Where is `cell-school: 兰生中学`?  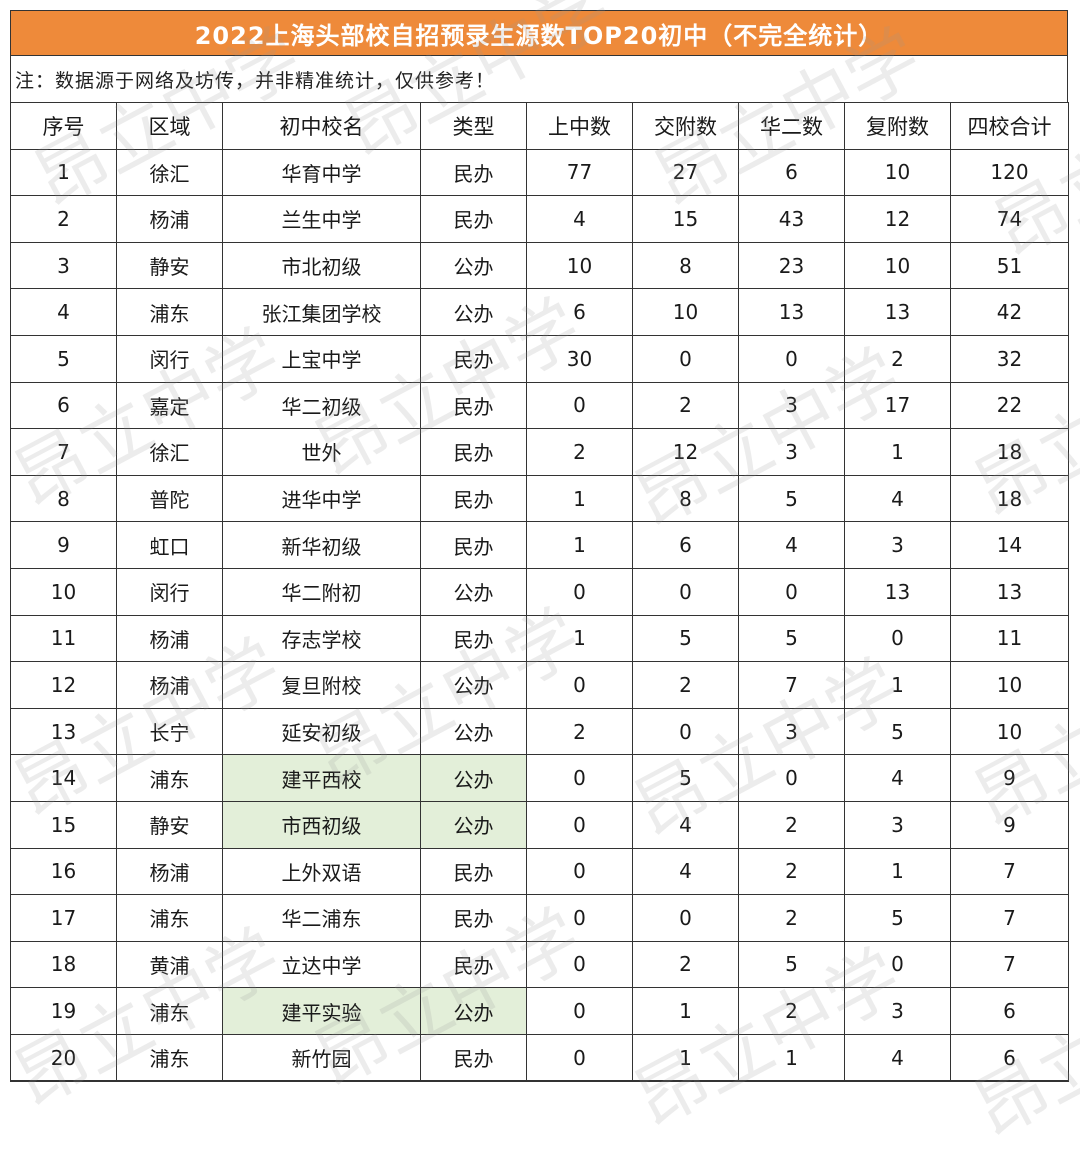 cell-school: 兰生中学 is located at coordinates (321, 219).